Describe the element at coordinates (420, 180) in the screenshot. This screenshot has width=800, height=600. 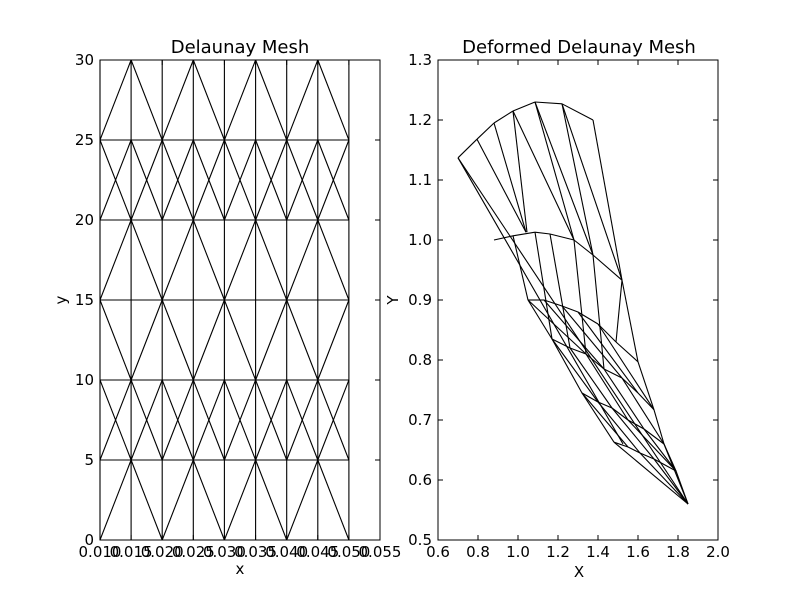
I see `y-tick-label: 1.1` at that location.